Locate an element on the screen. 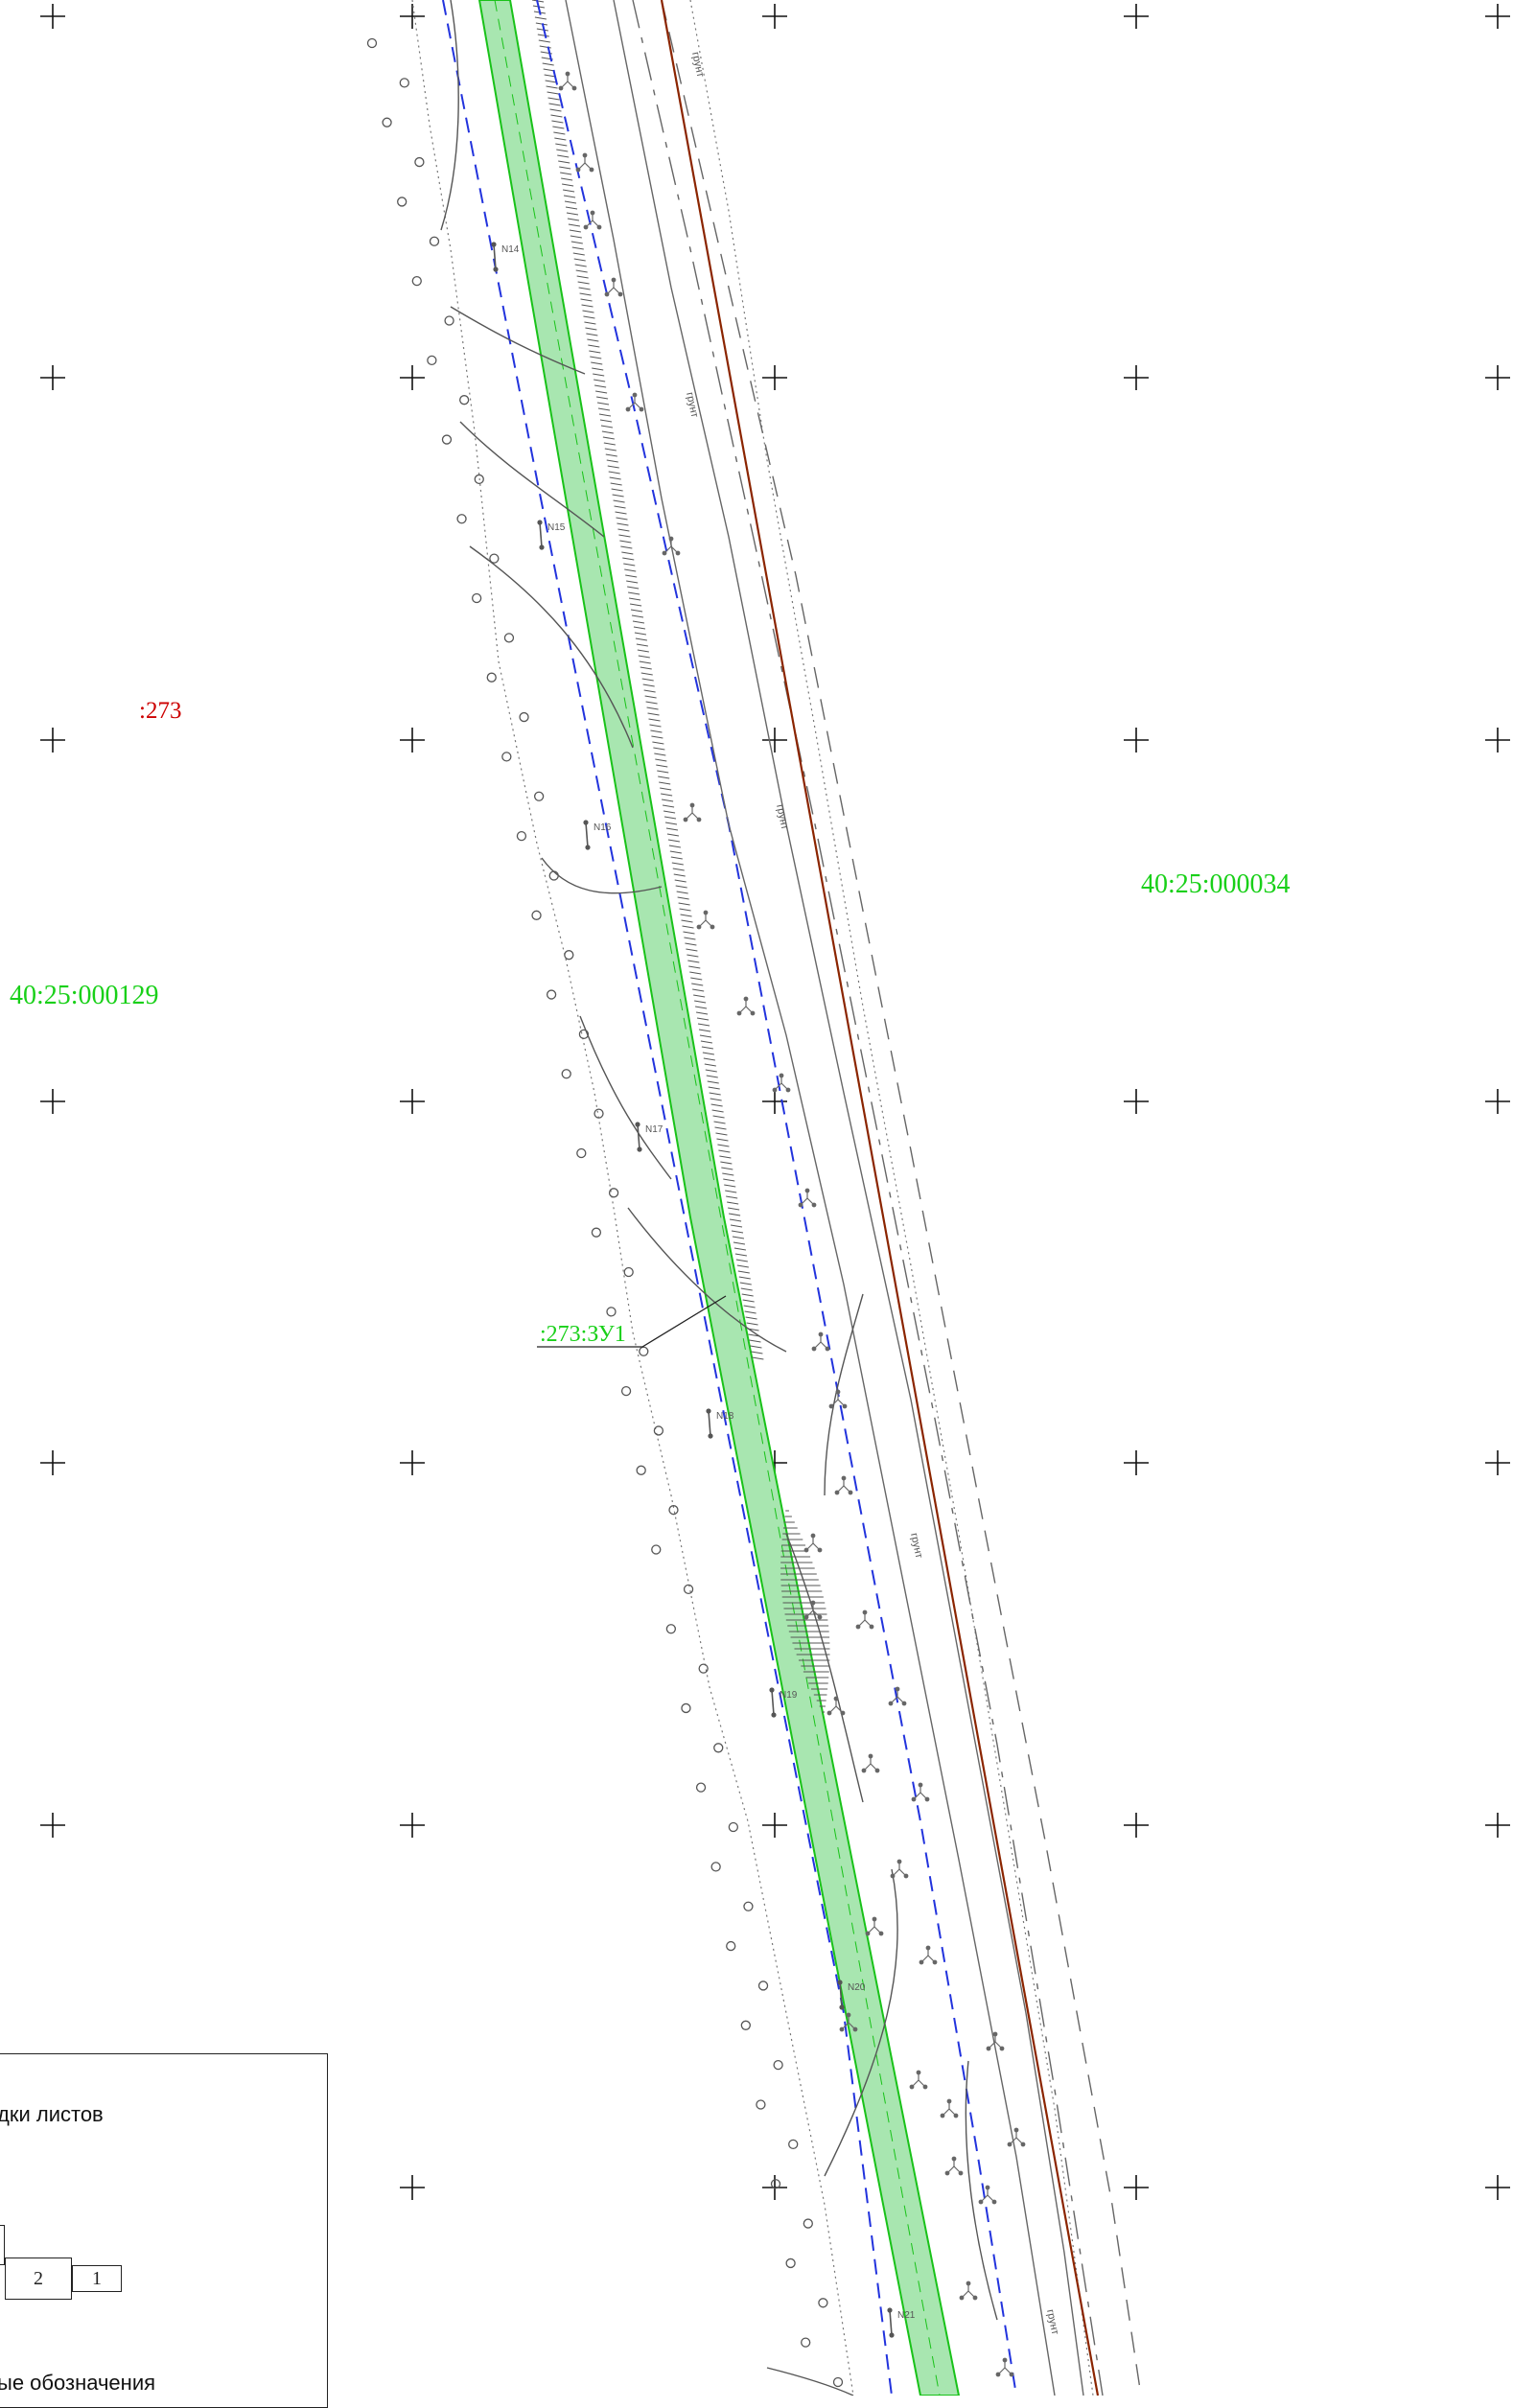  legend-title: дки листов is located at coordinates (52, 2114).